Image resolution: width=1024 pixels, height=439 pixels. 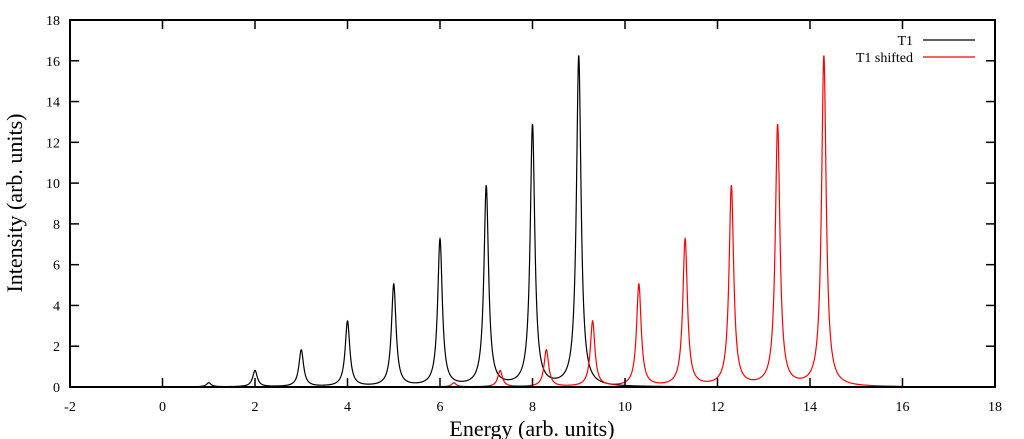 What do you see at coordinates (53, 143) in the screenshot?
I see `y-tick-label: 12` at bounding box center [53, 143].